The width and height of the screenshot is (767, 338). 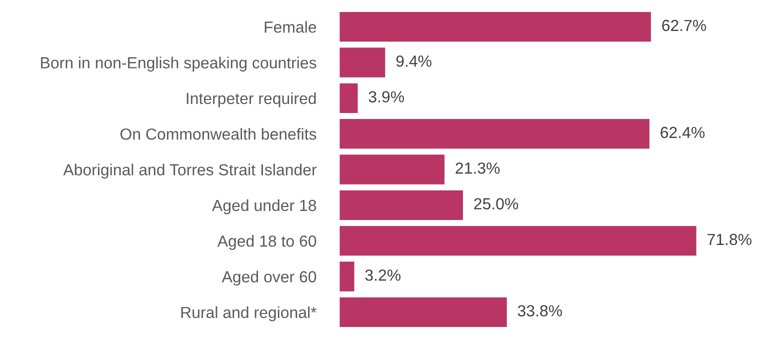 What do you see at coordinates (730, 240) in the screenshot?
I see `data-label: 71.8%` at bounding box center [730, 240].